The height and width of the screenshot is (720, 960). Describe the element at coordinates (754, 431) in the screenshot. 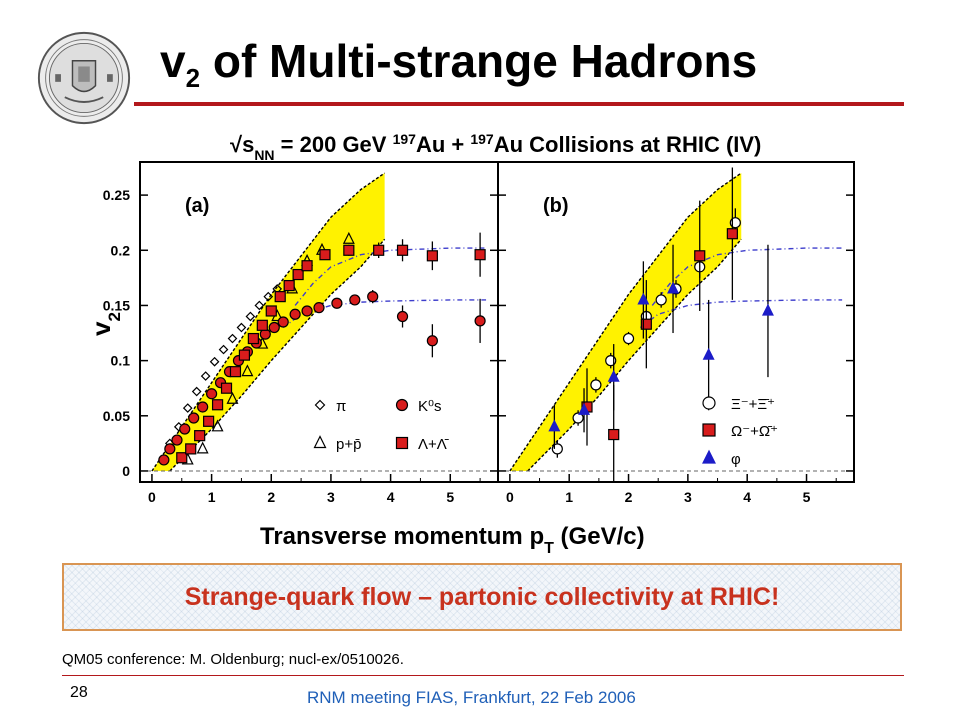

I see `legend-label: Ω⁻+Ω̄⁺` at that location.